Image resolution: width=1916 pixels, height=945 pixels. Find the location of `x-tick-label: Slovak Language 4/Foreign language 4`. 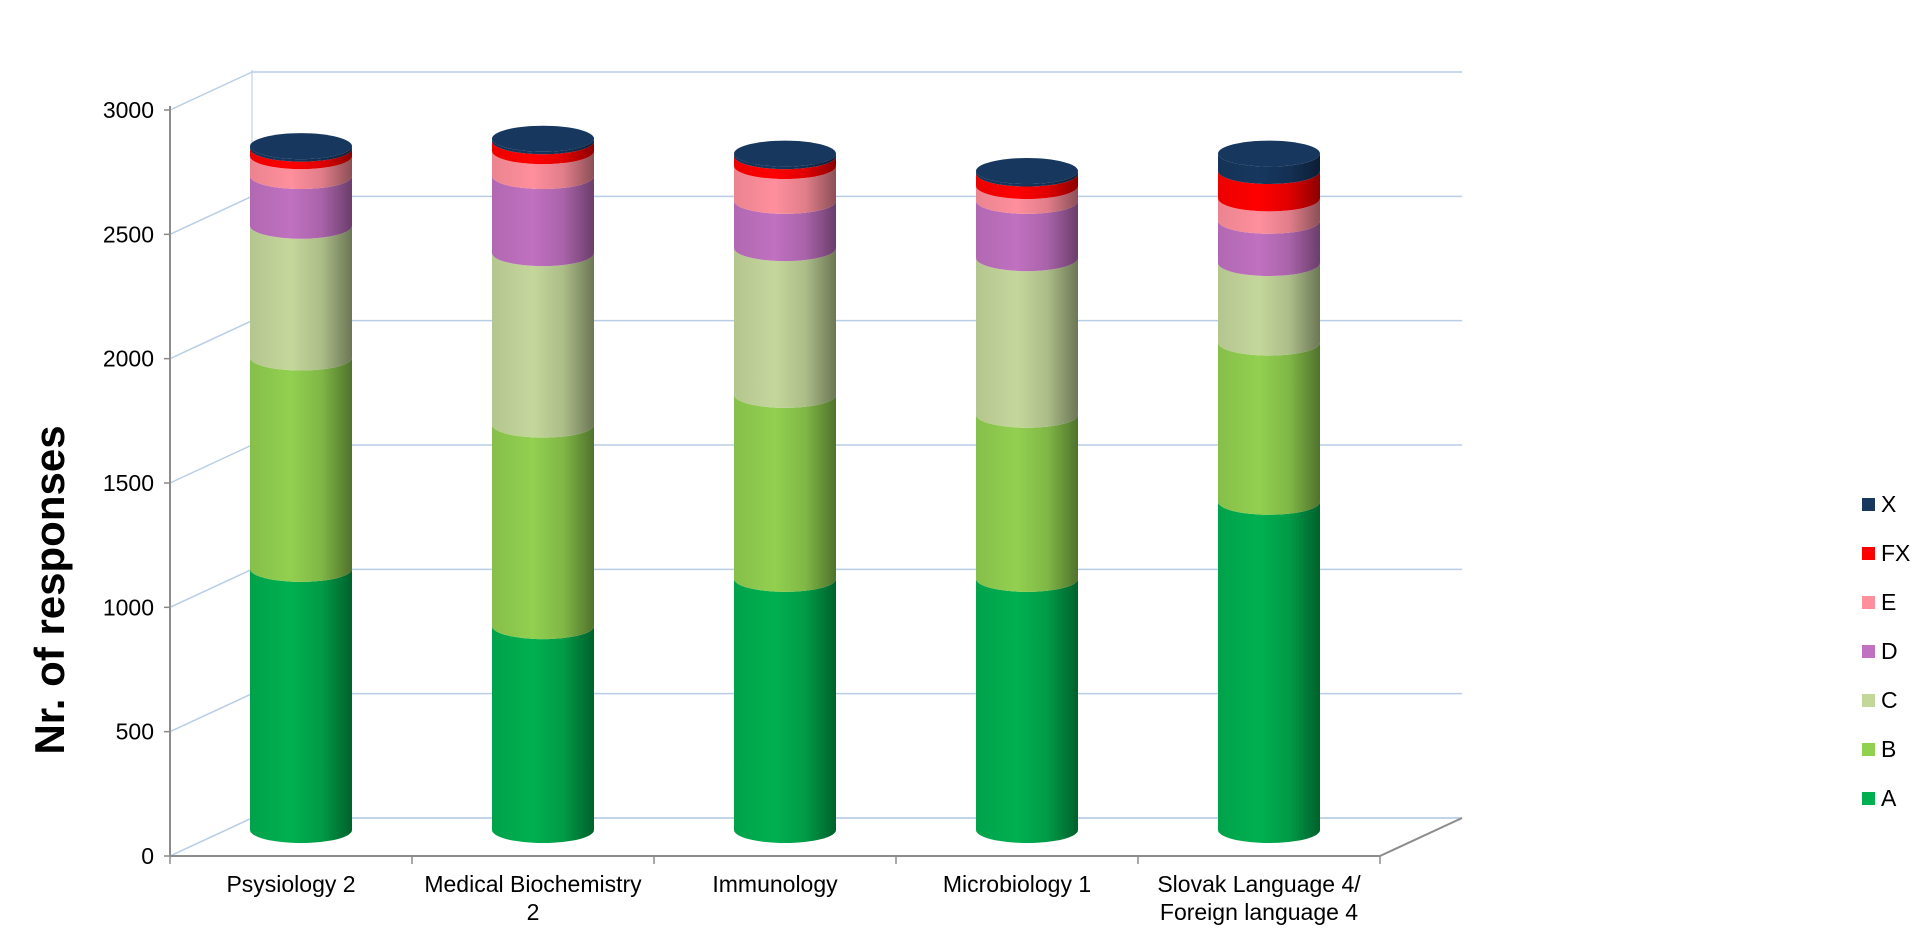

x-tick-label: Slovak Language 4/Foreign language 4 is located at coordinates (1259, 898).